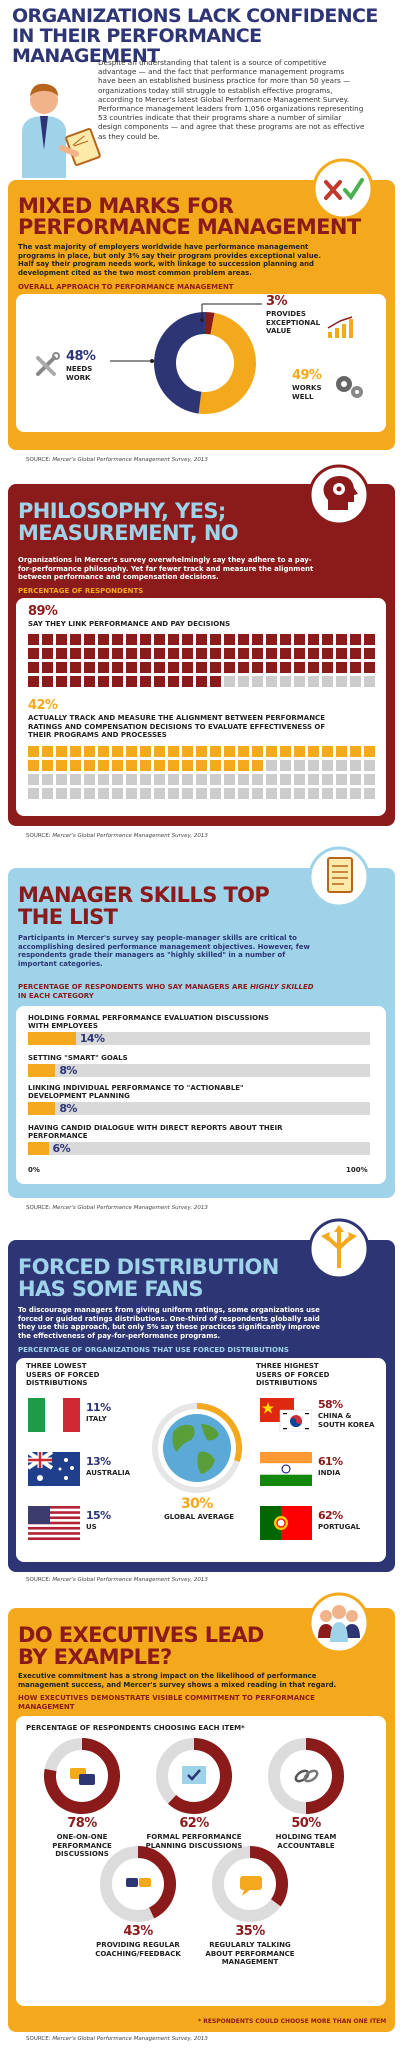 Image resolution: width=403 pixels, height=2048 pixels. Describe the element at coordinates (250, 1945) in the screenshot. I see `commitment-label-line: REGULARLY TALKING` at that location.